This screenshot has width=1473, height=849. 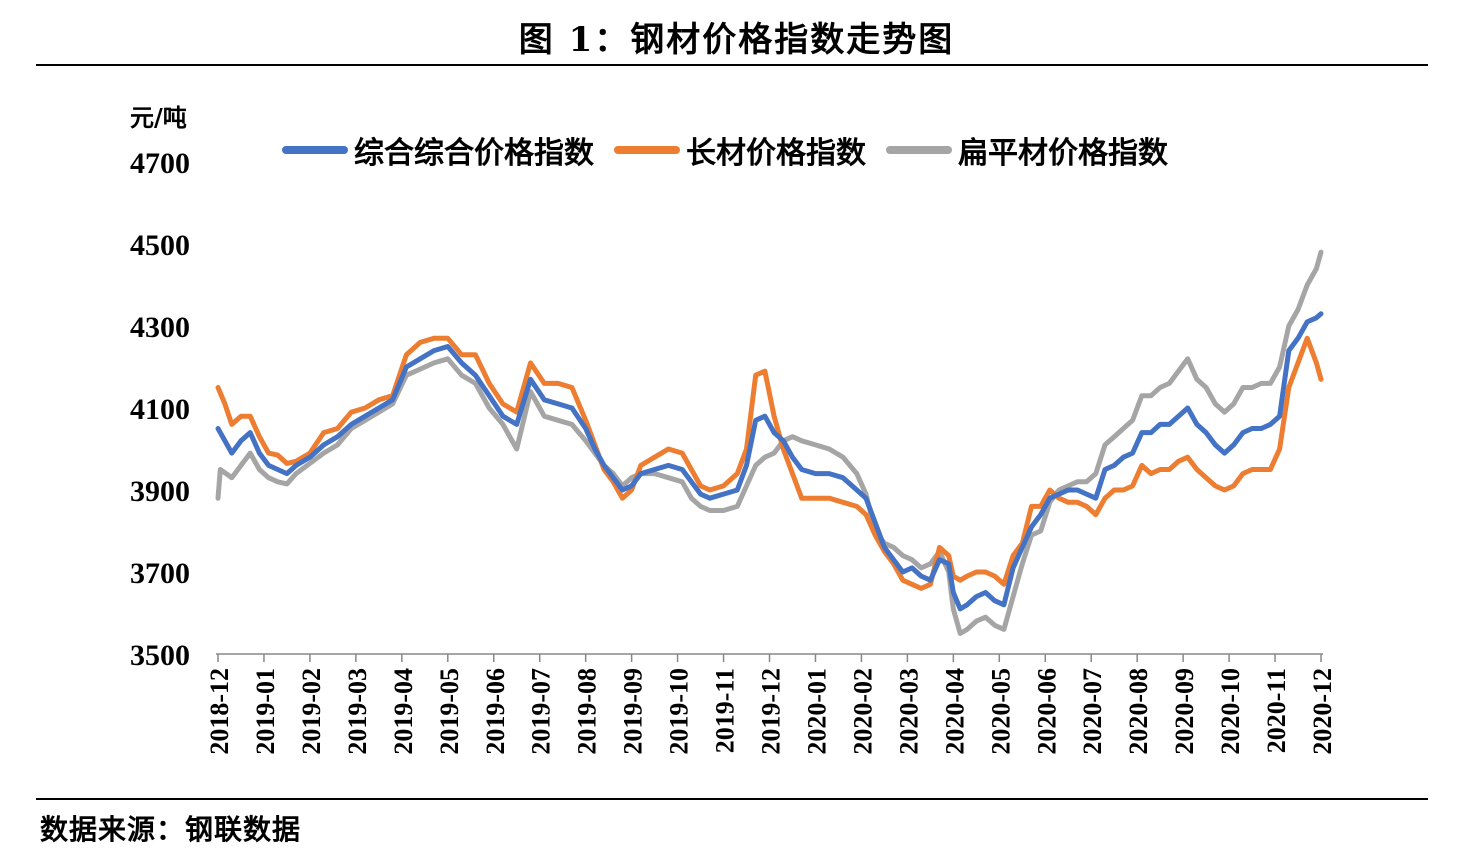 I want to click on x-tick-label: 2019-03, so click(x=357, y=711).